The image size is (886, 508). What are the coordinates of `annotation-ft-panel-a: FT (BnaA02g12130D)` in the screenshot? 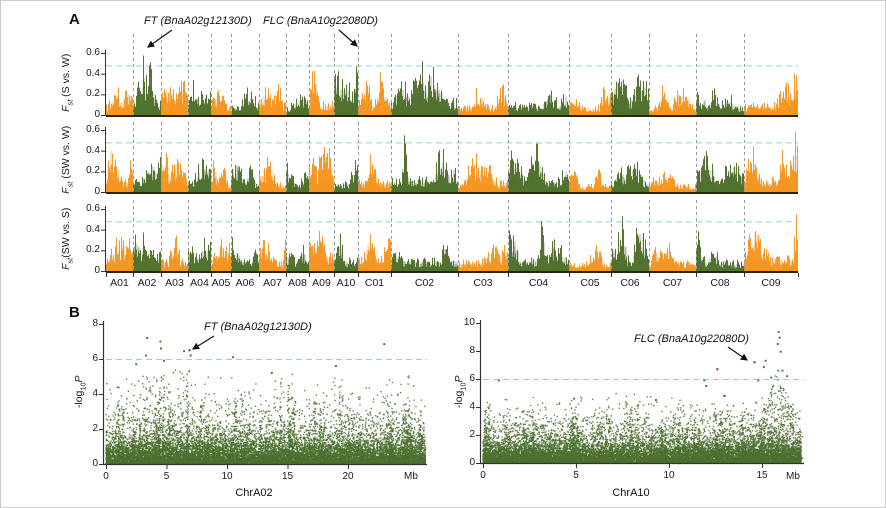 It's located at (198, 21).